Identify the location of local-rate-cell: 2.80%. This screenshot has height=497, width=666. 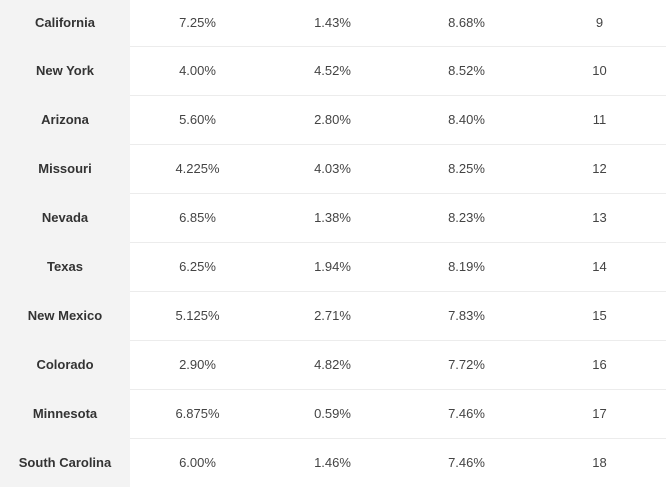
(332, 120).